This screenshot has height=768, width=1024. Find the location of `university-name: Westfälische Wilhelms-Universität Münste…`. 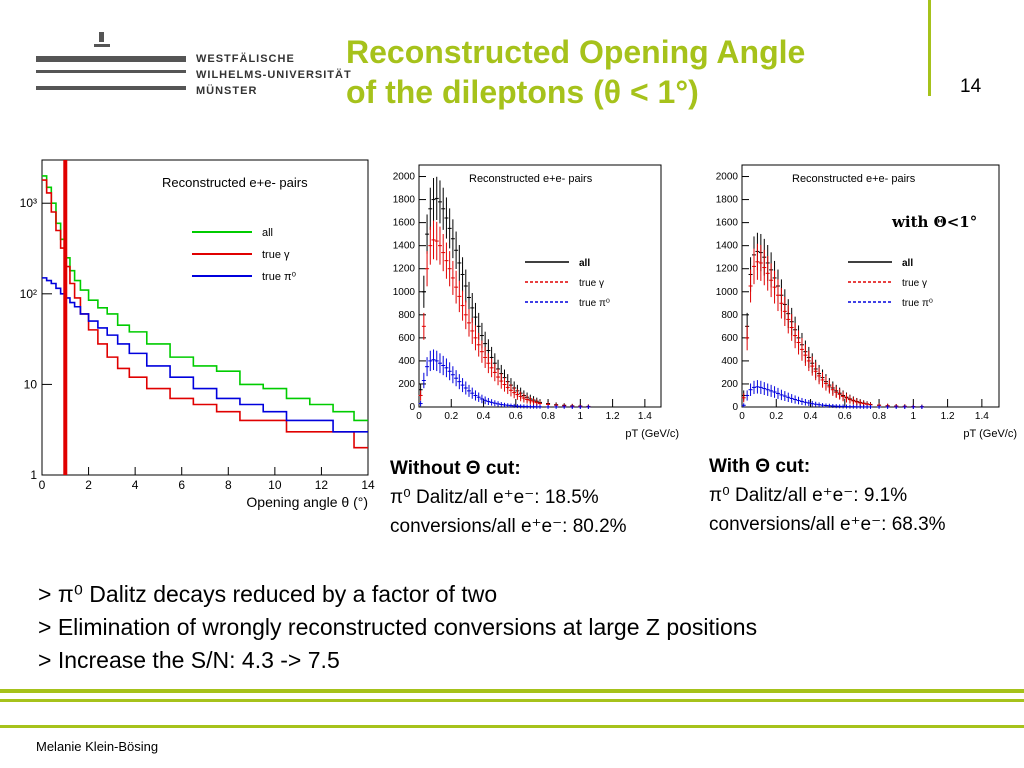

university-name: Westfälische Wilhelms-Universität Münste… is located at coordinates (274, 75).